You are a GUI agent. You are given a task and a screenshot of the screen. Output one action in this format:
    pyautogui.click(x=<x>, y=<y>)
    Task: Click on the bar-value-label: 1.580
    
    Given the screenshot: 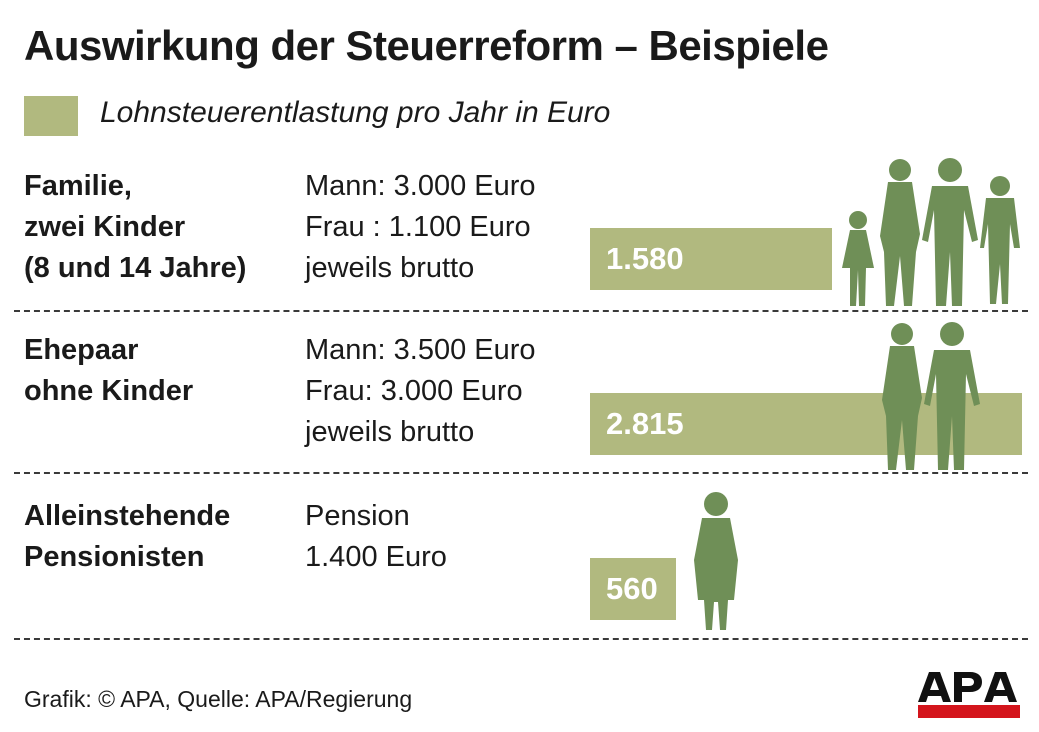 What is the action you would take?
    pyautogui.click(x=645, y=258)
    